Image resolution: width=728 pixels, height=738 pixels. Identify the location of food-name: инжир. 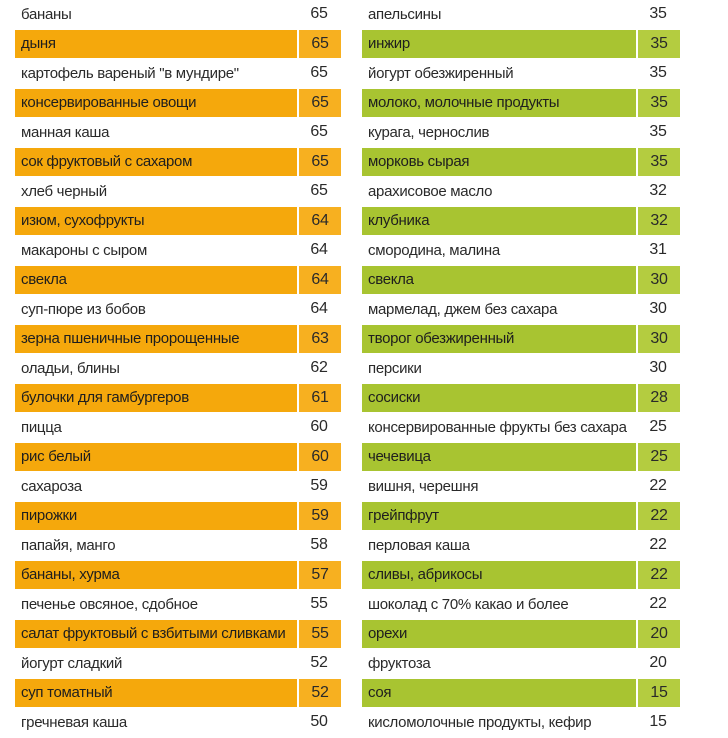
(389, 44).